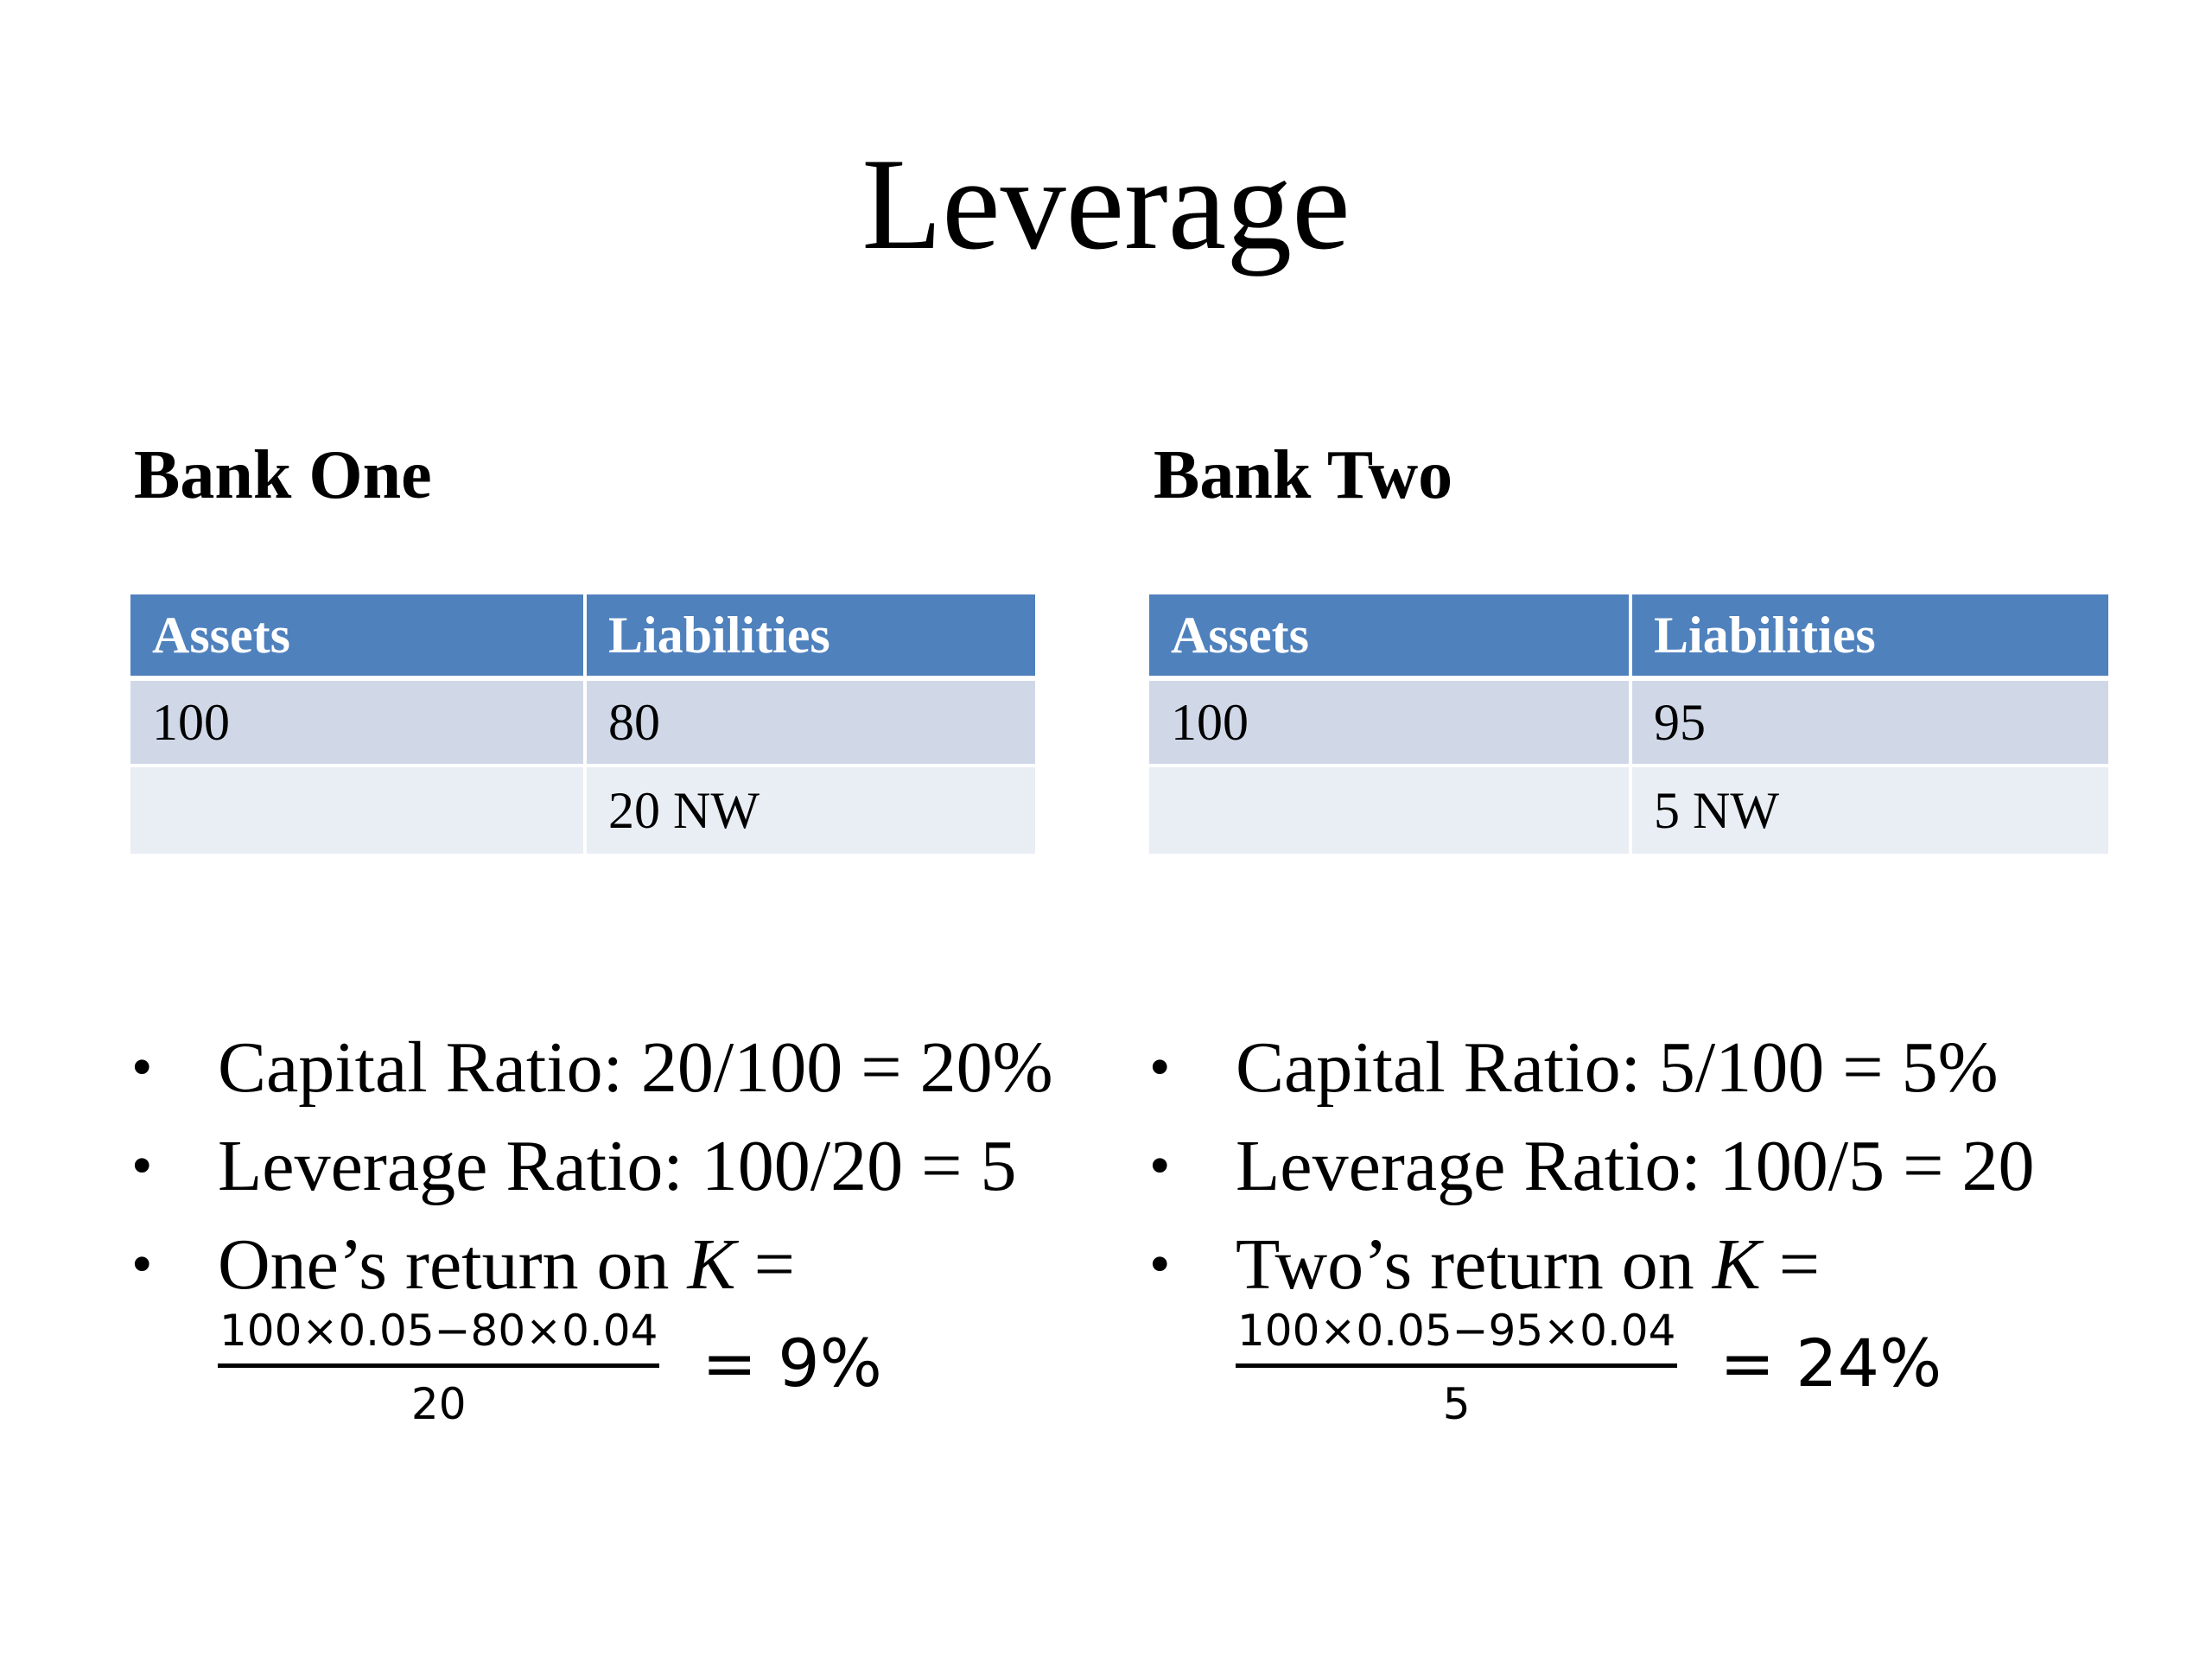 The image size is (2212, 1659). I want to click on bank-two-heading: Bank Two, so click(1303, 475).